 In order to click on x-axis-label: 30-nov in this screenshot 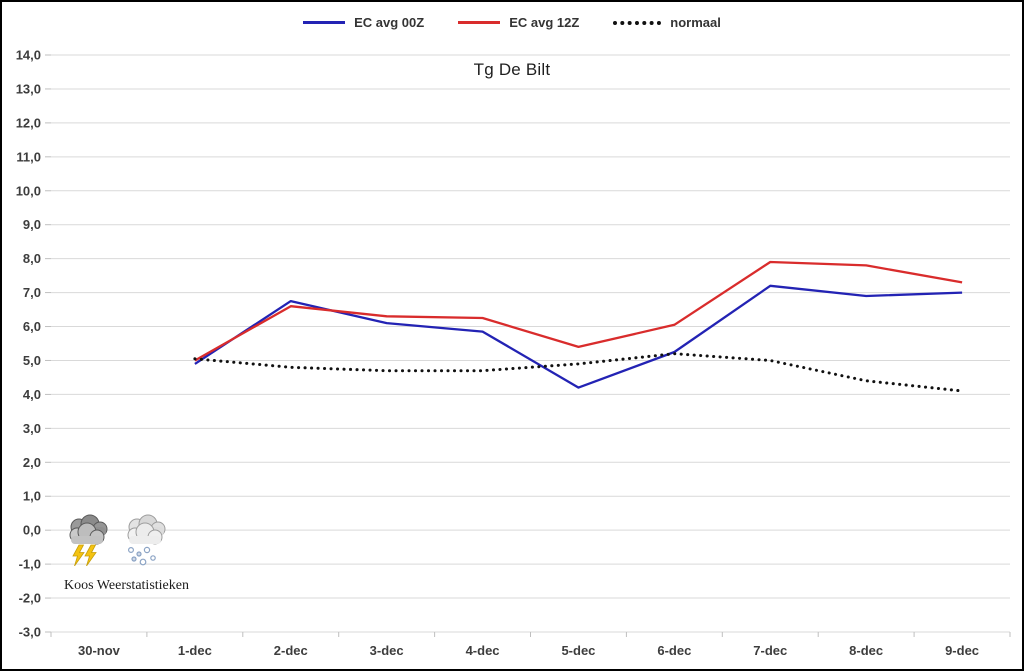, I will do `click(99, 650)`.